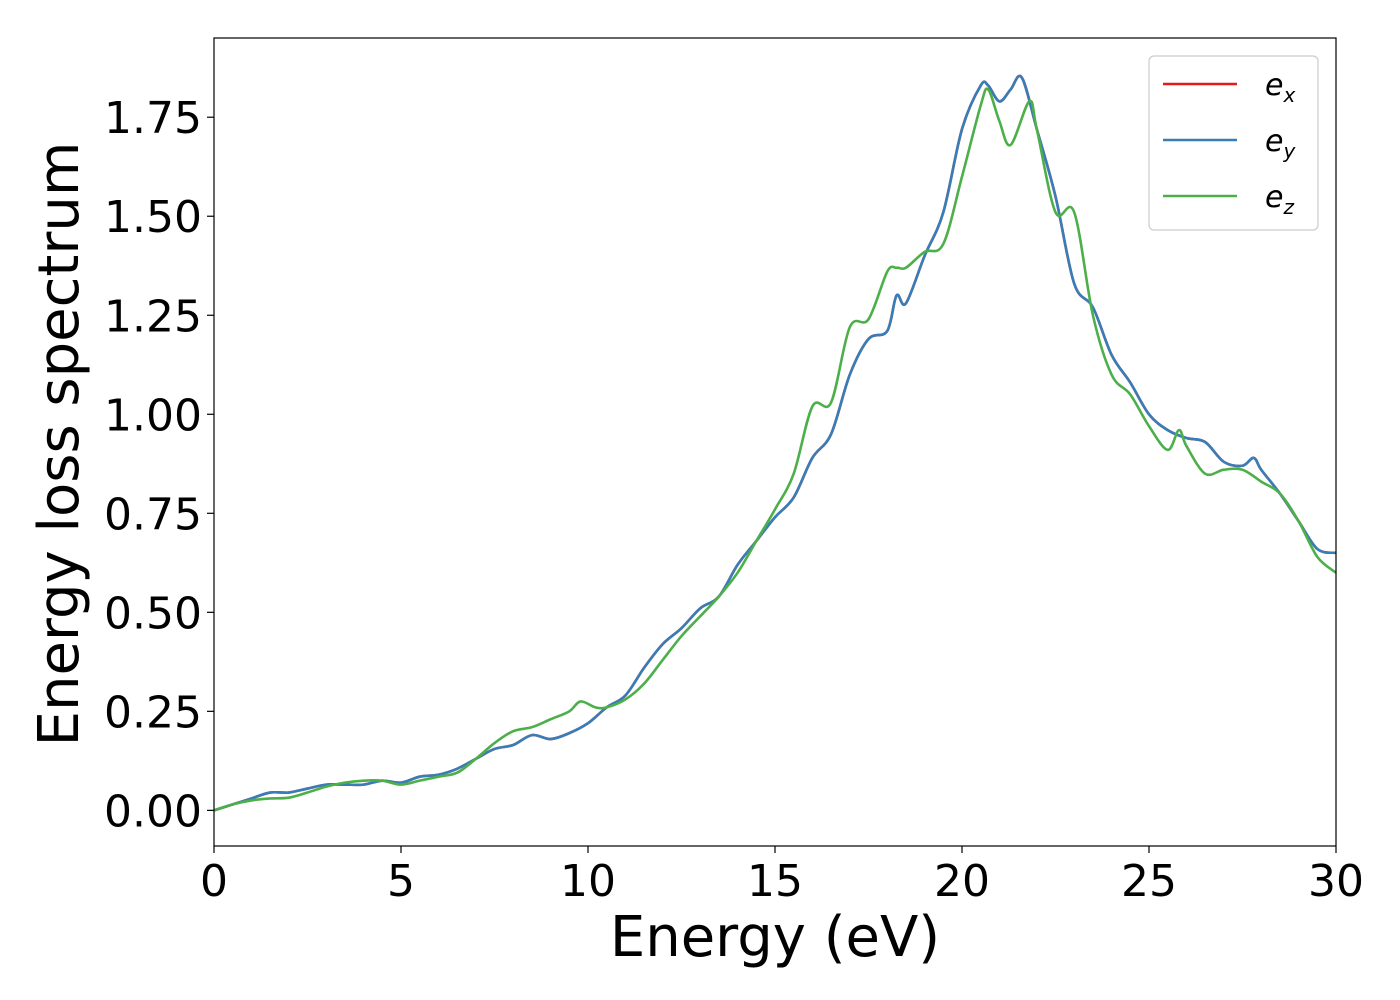  Describe the element at coordinates (153, 811) in the screenshot. I see `y-tick-label: 0.00` at that location.